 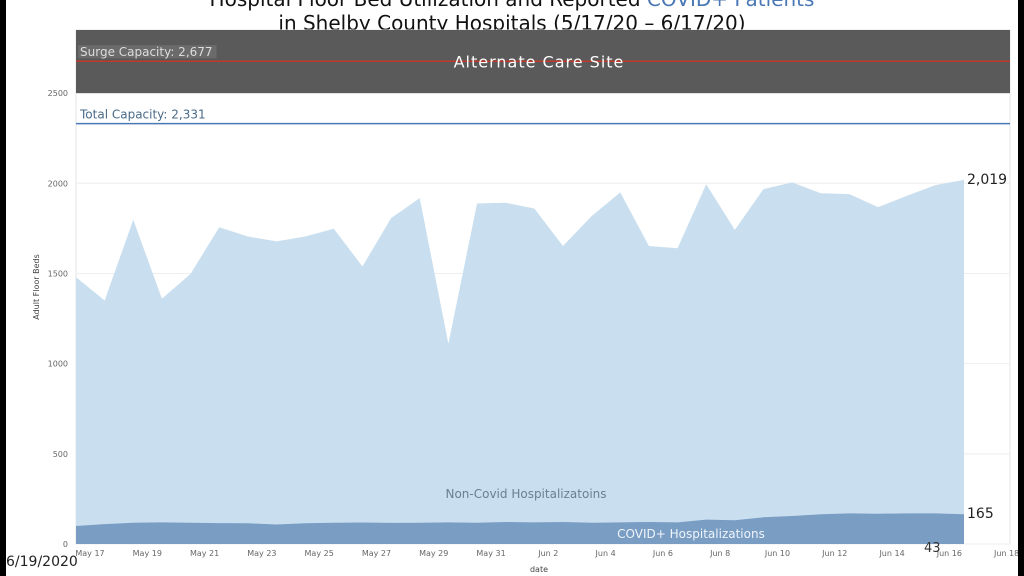 What do you see at coordinates (65, 544) in the screenshot?
I see `y-tick-label: 0` at bounding box center [65, 544].